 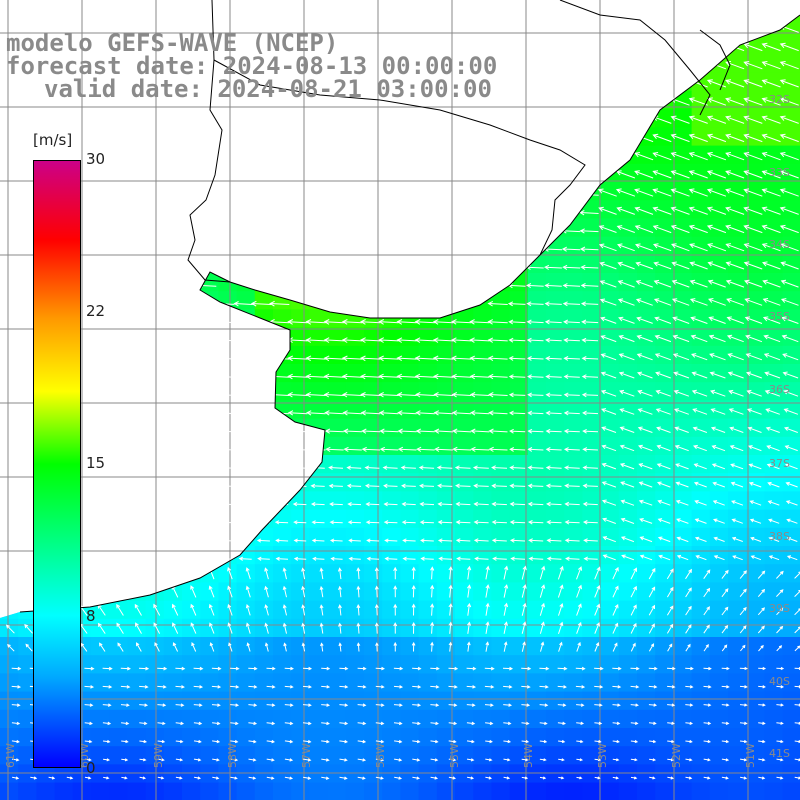 I want to click on colorbar-tick-8: 8, so click(x=91, y=616).